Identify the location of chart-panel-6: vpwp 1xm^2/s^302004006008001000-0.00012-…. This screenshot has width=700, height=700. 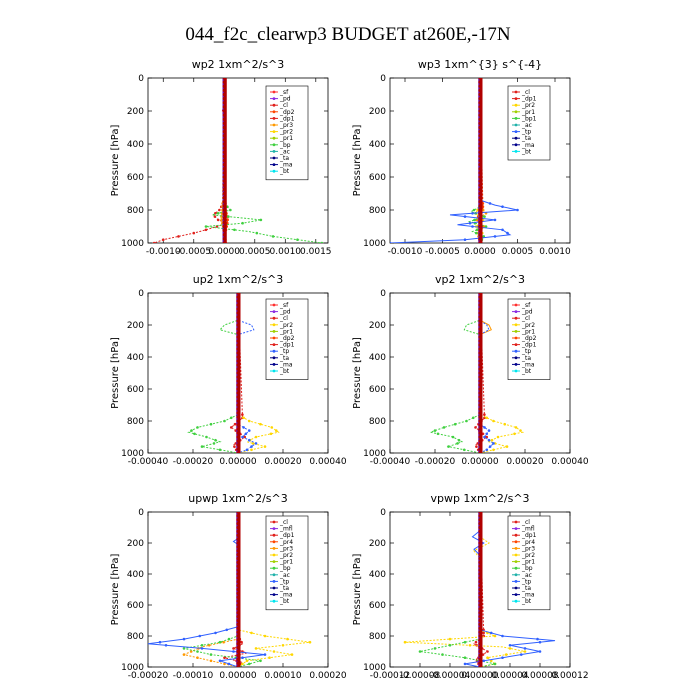
(470, 586).